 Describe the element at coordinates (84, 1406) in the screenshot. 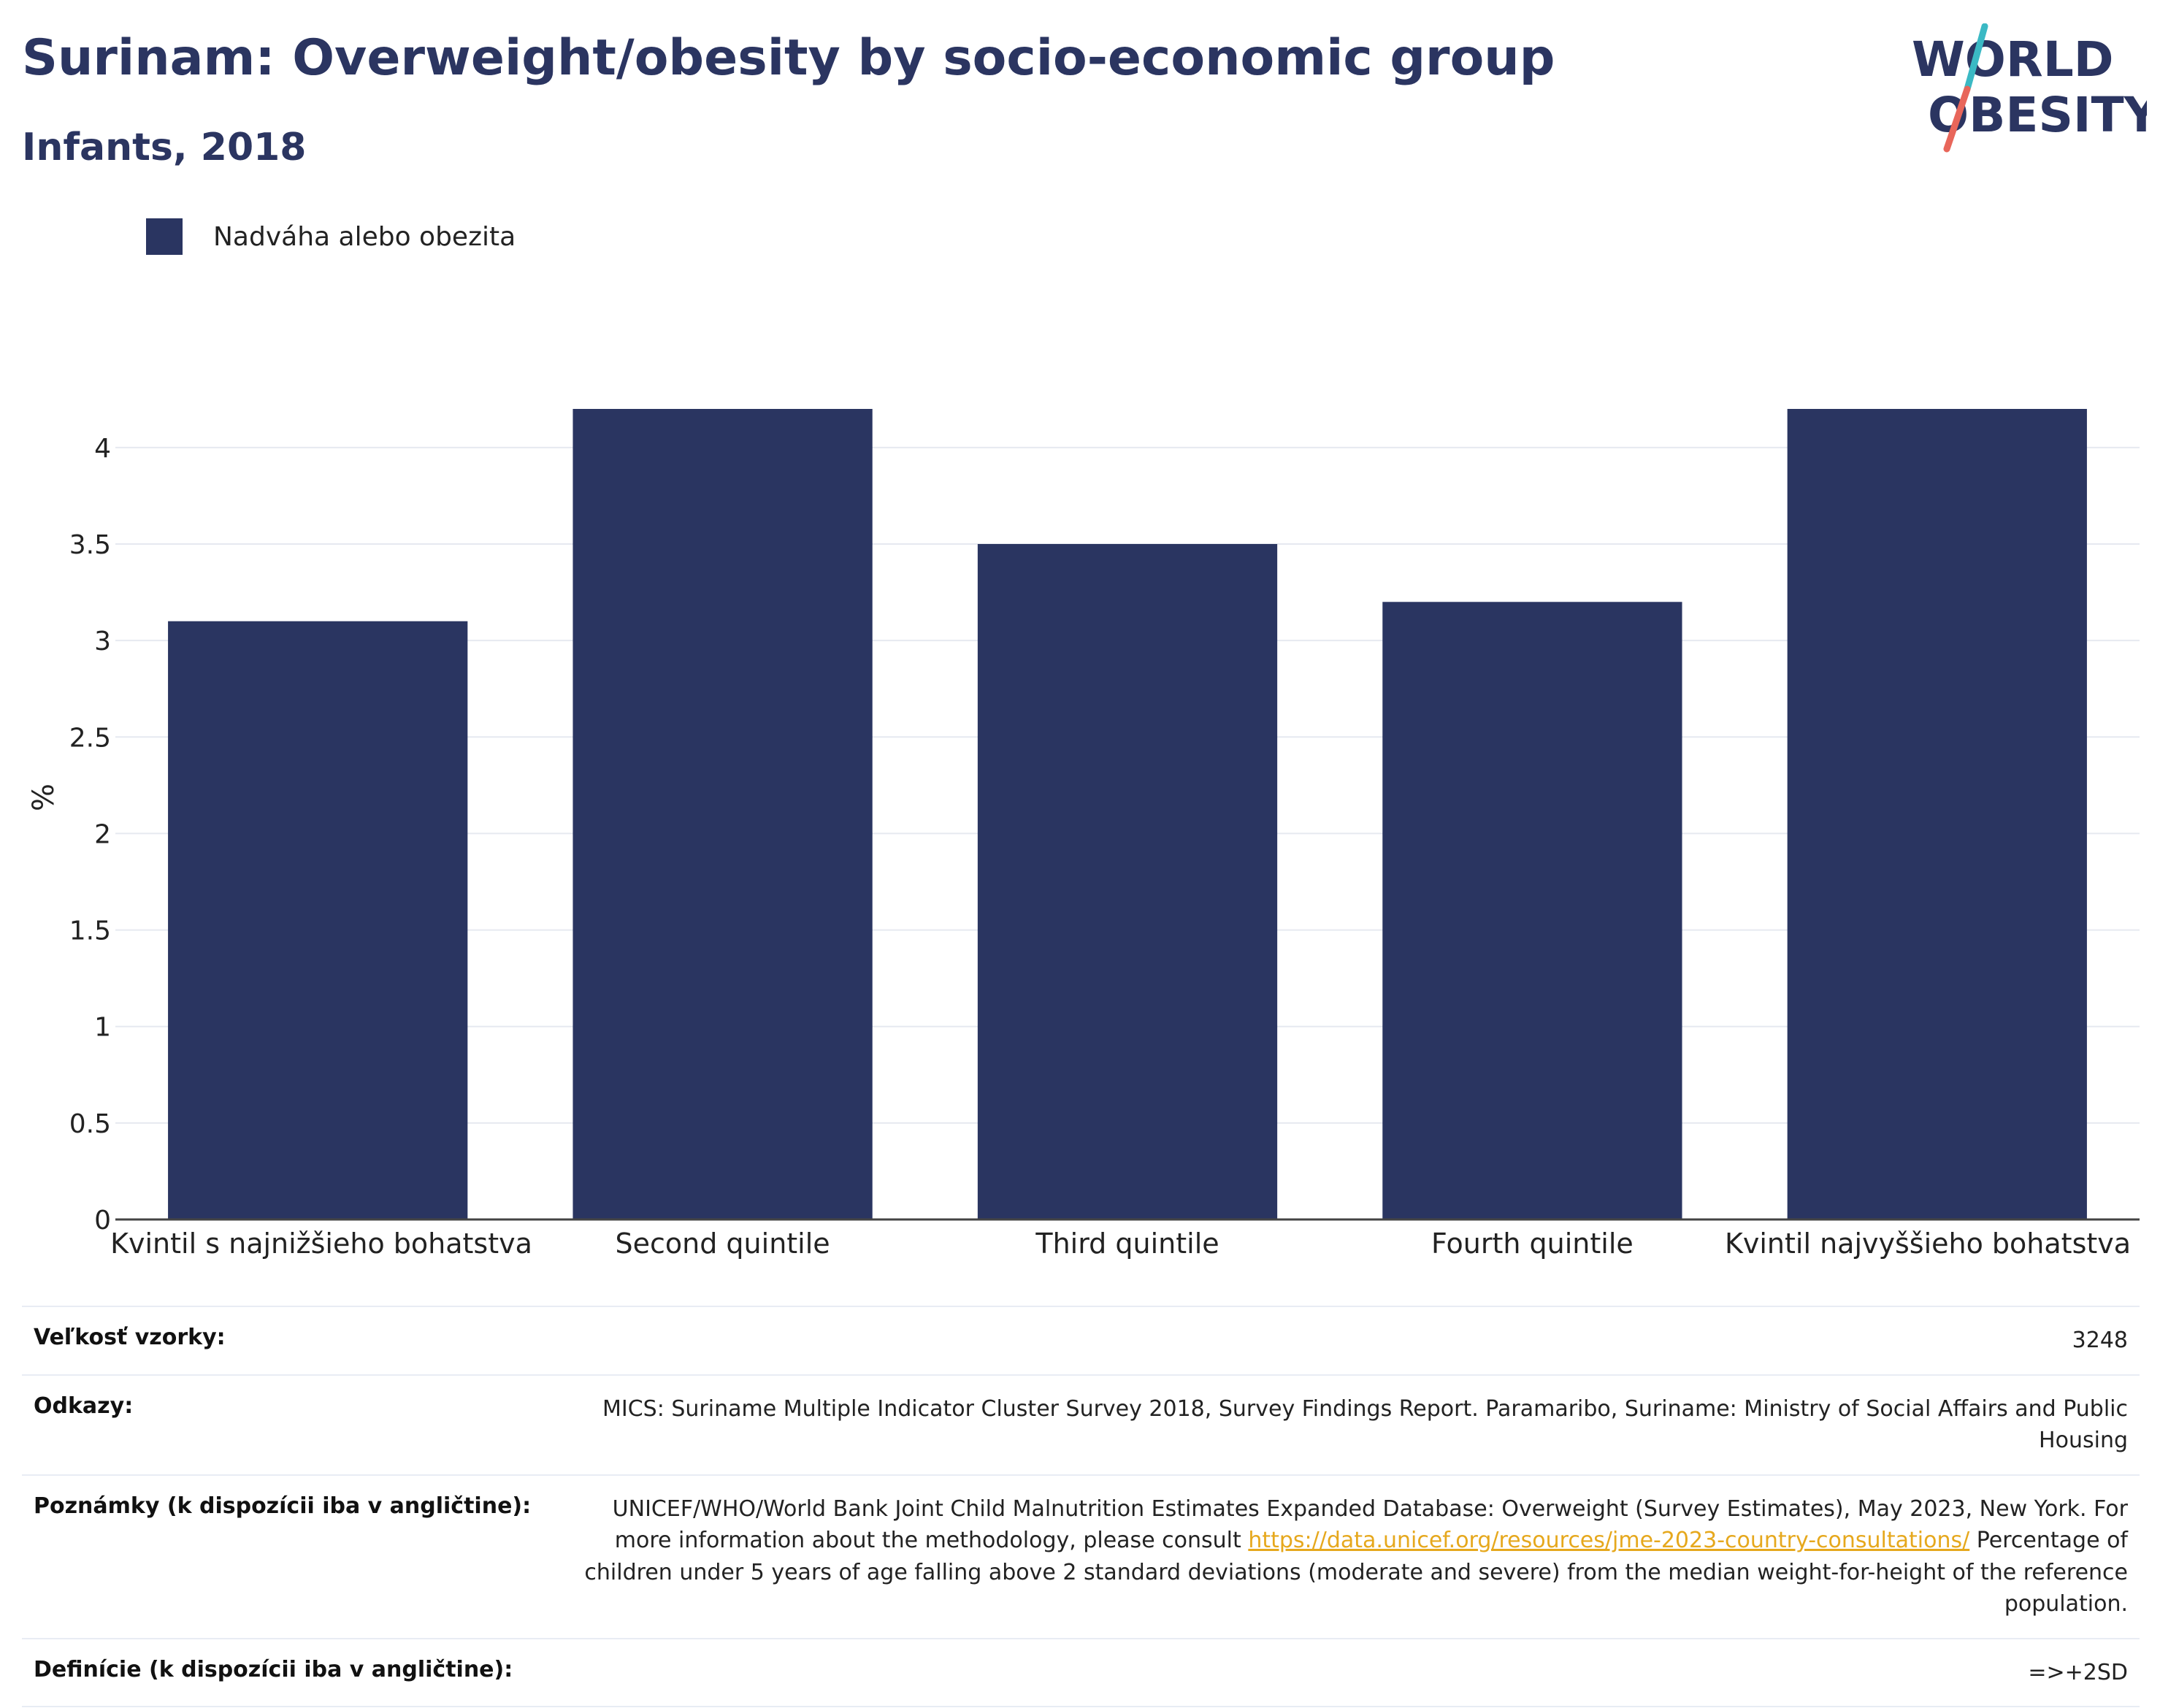

I see `references-label: Odkazy:` at that location.